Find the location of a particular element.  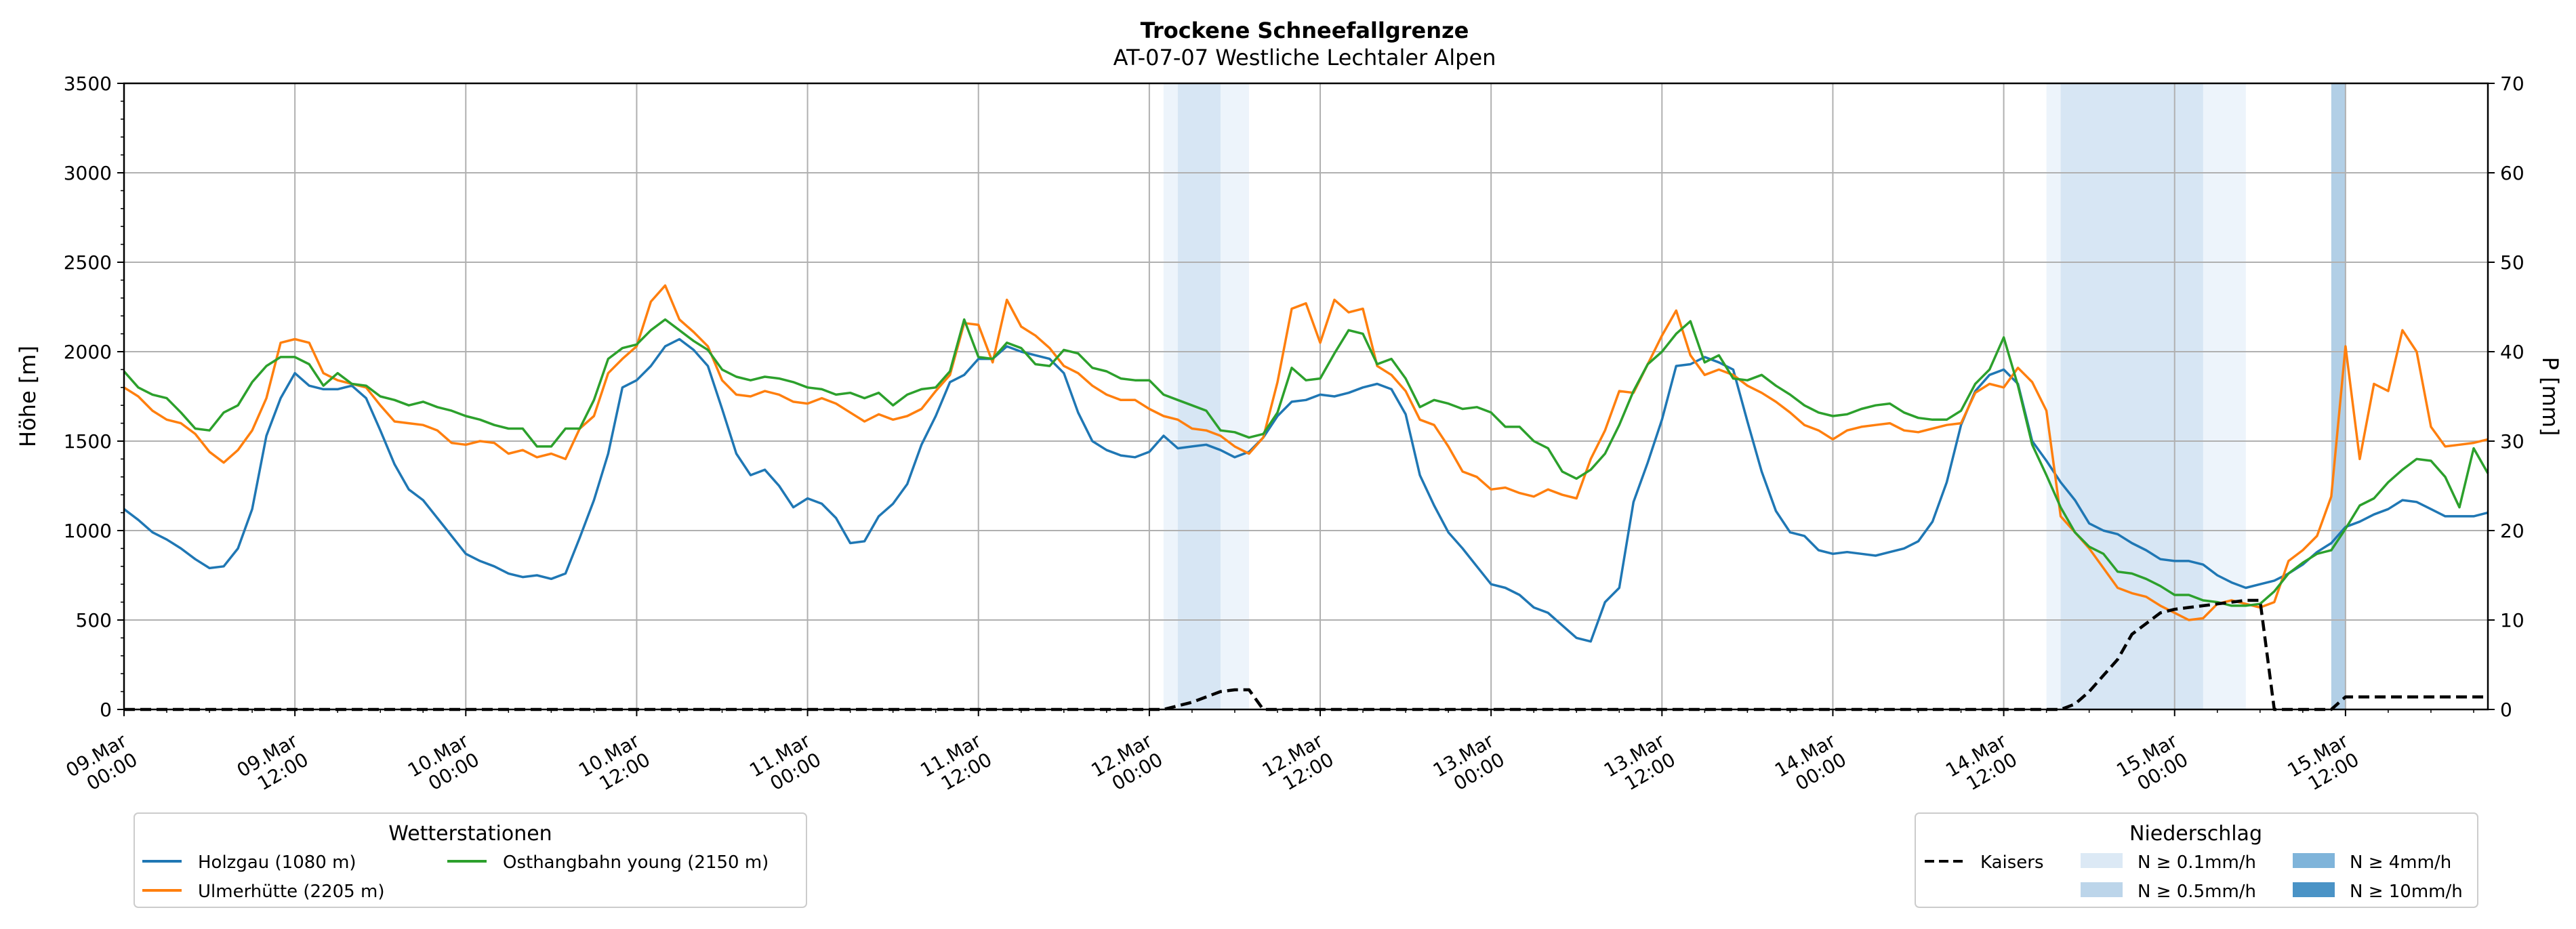

legend-swatch-n01 is located at coordinates (2102, 860).